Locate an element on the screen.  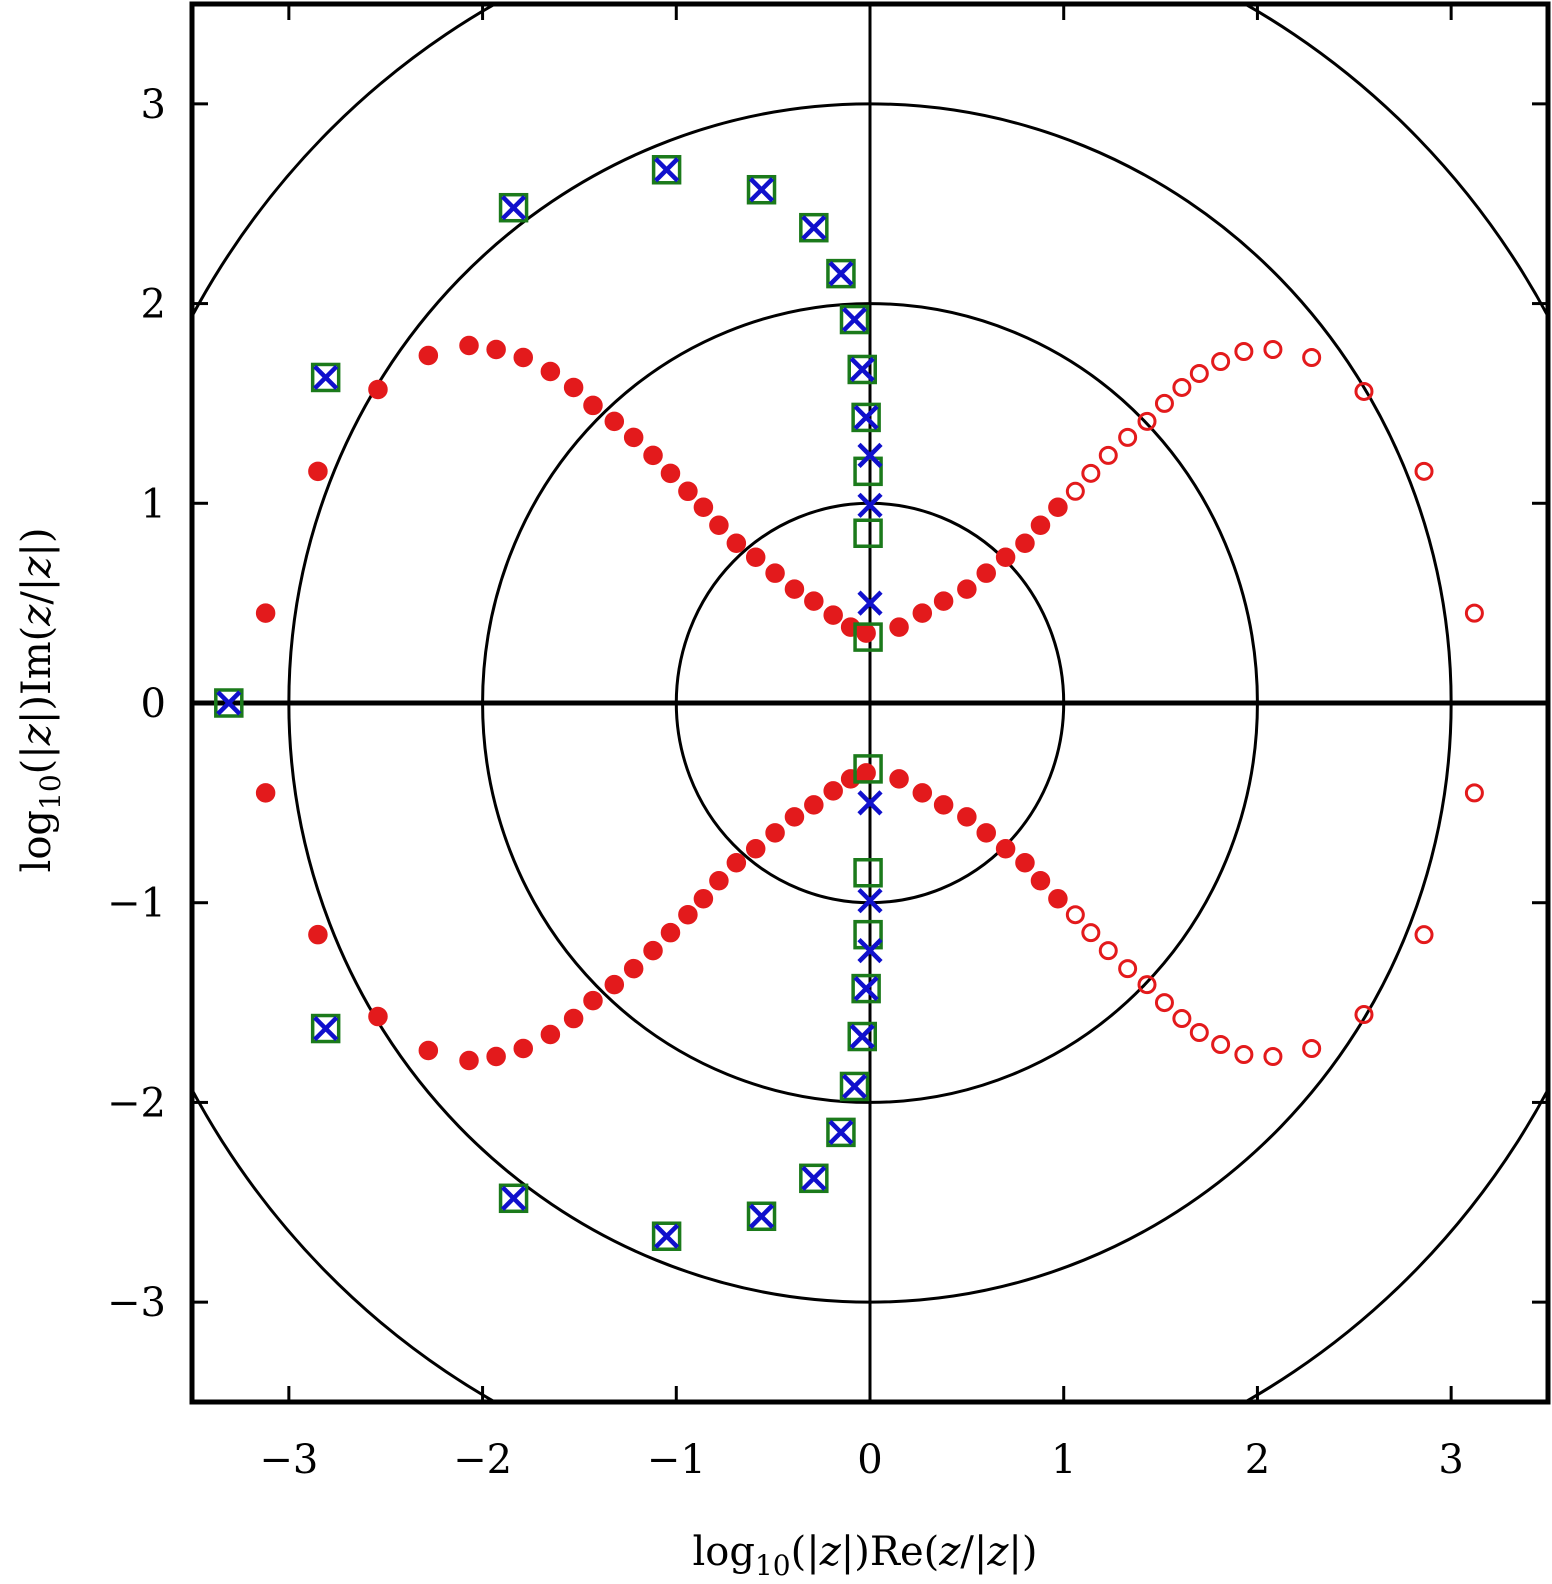
x-tick-label: −1 is located at coordinates (676, 1460).